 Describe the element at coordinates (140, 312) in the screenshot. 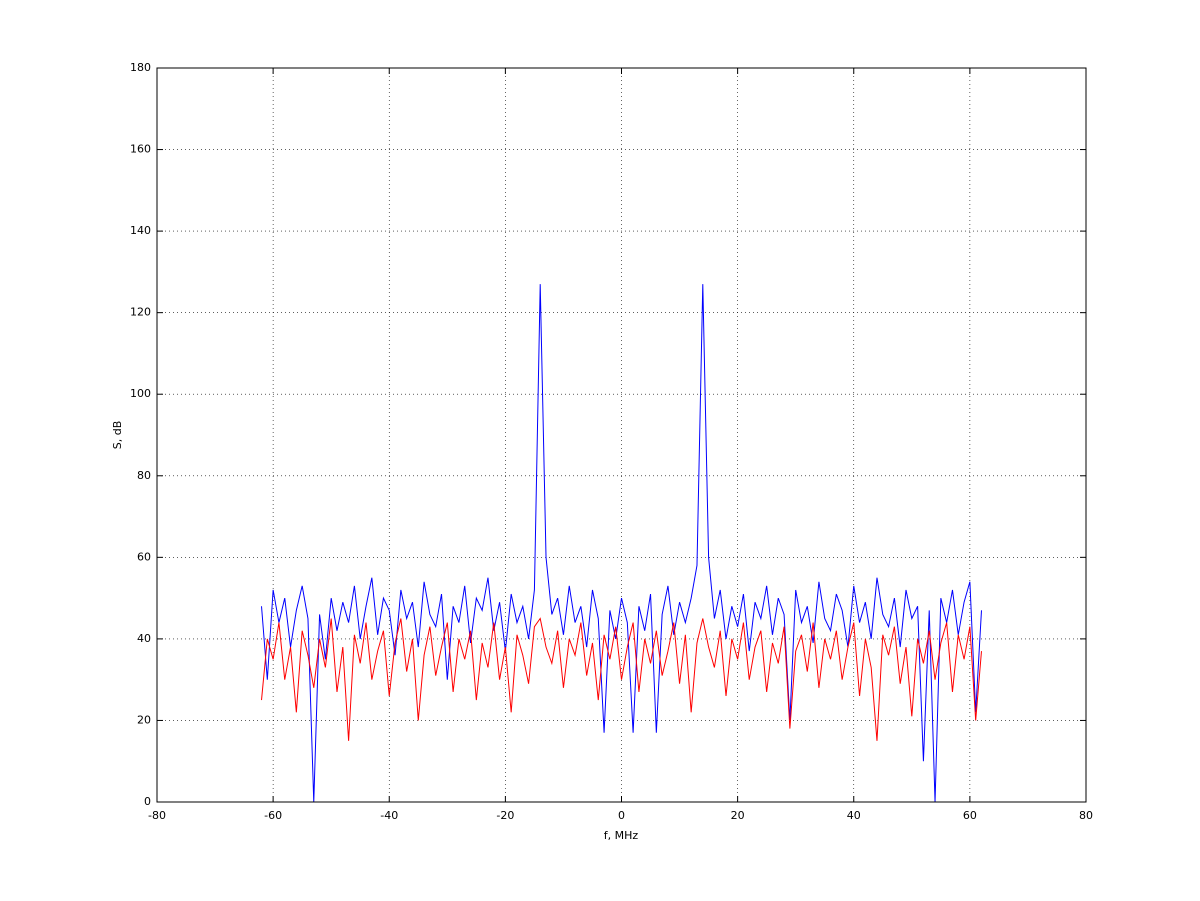

I see `y-tick-label: 120` at that location.